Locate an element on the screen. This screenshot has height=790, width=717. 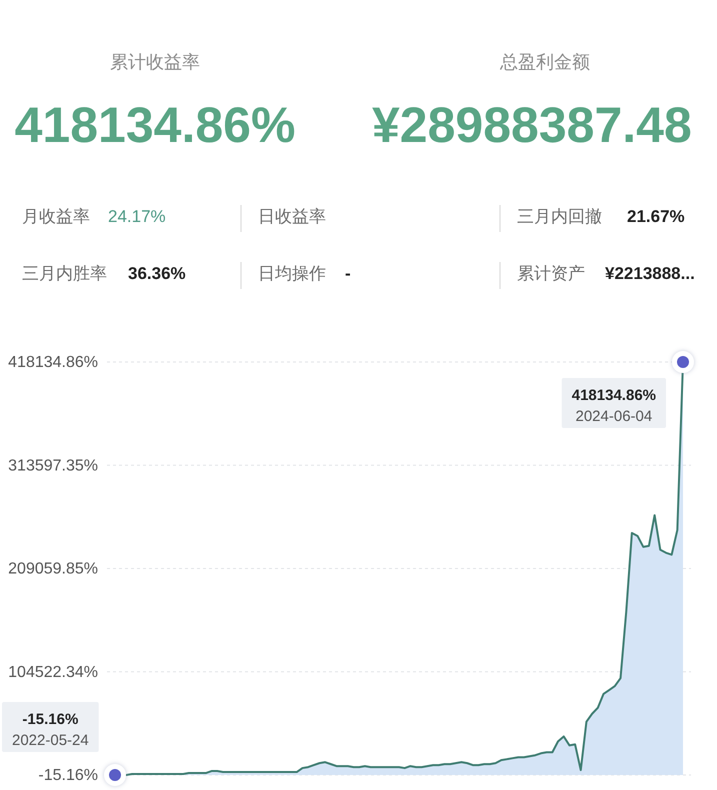
stat-value: - is located at coordinates (348, 273).